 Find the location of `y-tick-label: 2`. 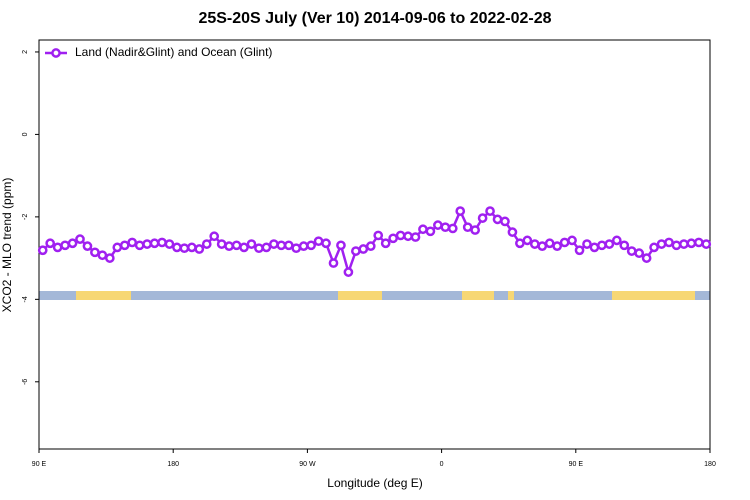

y-tick-label: 2 is located at coordinates (25, 52).